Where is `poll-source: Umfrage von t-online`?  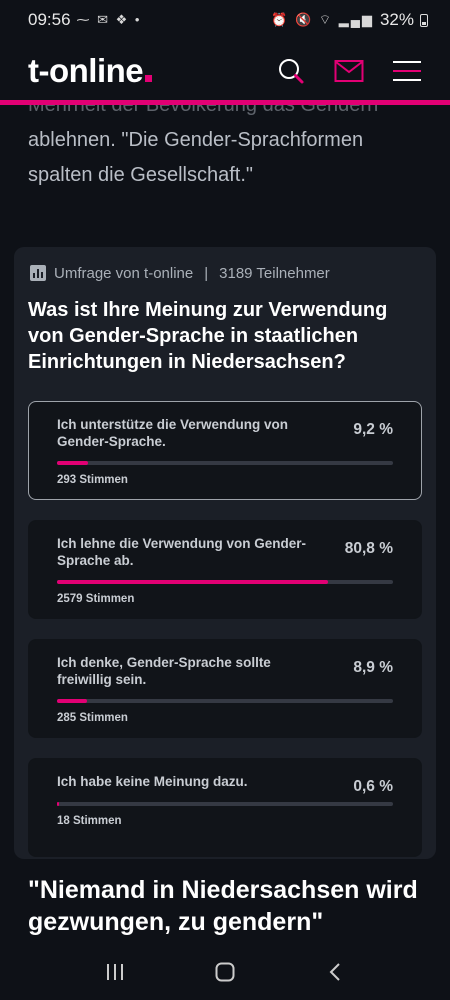 poll-source: Umfrage von t-online is located at coordinates (124, 273).